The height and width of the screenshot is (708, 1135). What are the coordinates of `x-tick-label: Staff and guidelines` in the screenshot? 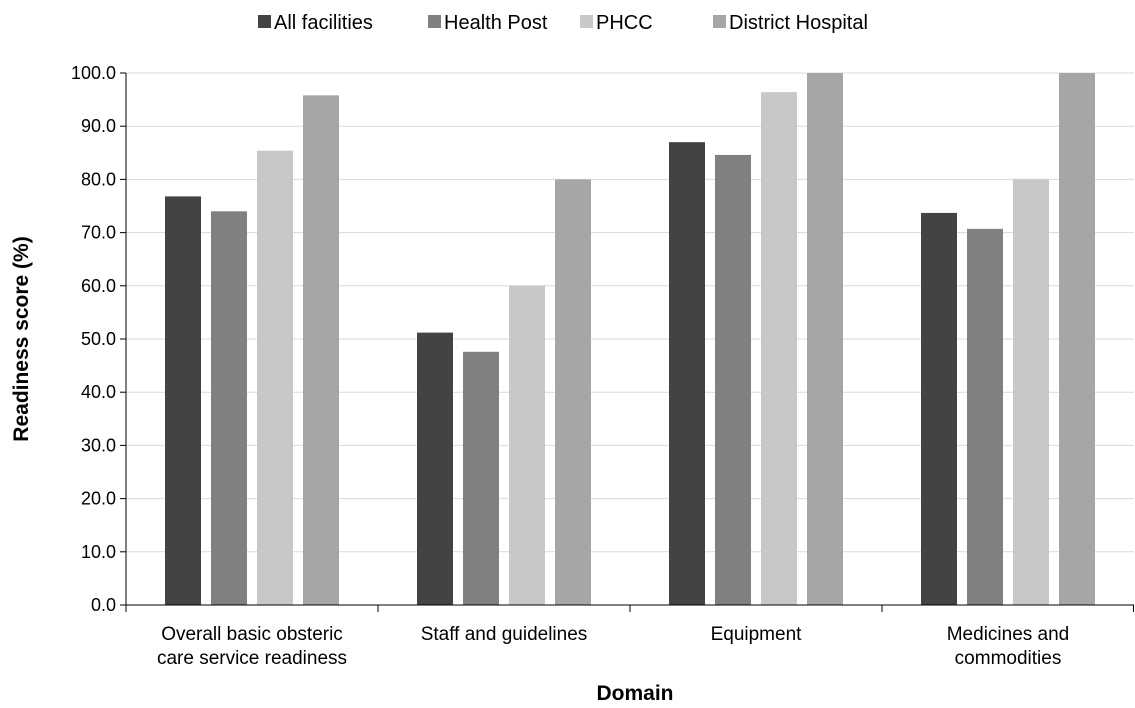 It's located at (504, 634).